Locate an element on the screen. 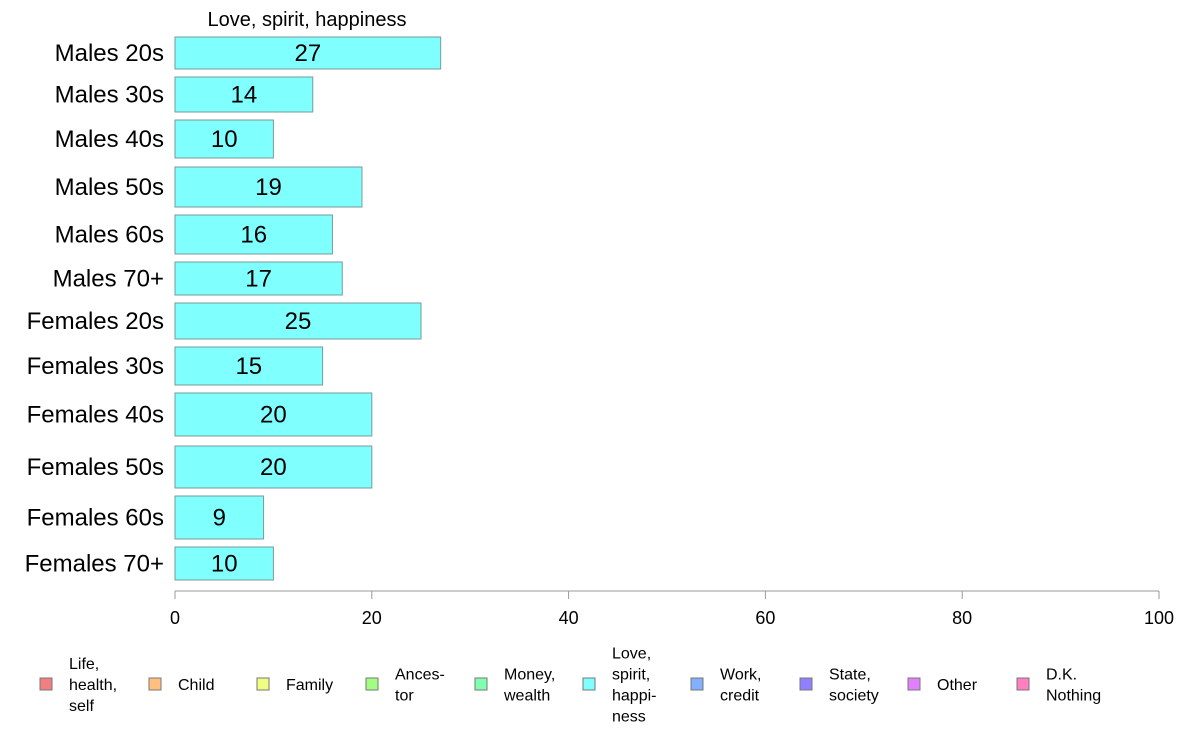 This screenshot has width=1188, height=736. legend-label: spirit, is located at coordinates (631, 675).